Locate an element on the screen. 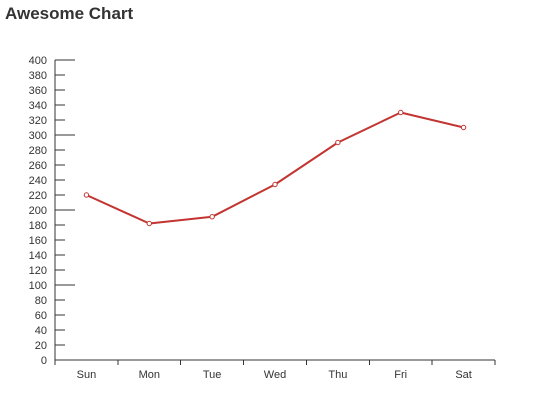 Image resolution: width=550 pixels, height=420 pixels. y-tick-label: 240 is located at coordinates (38, 181).